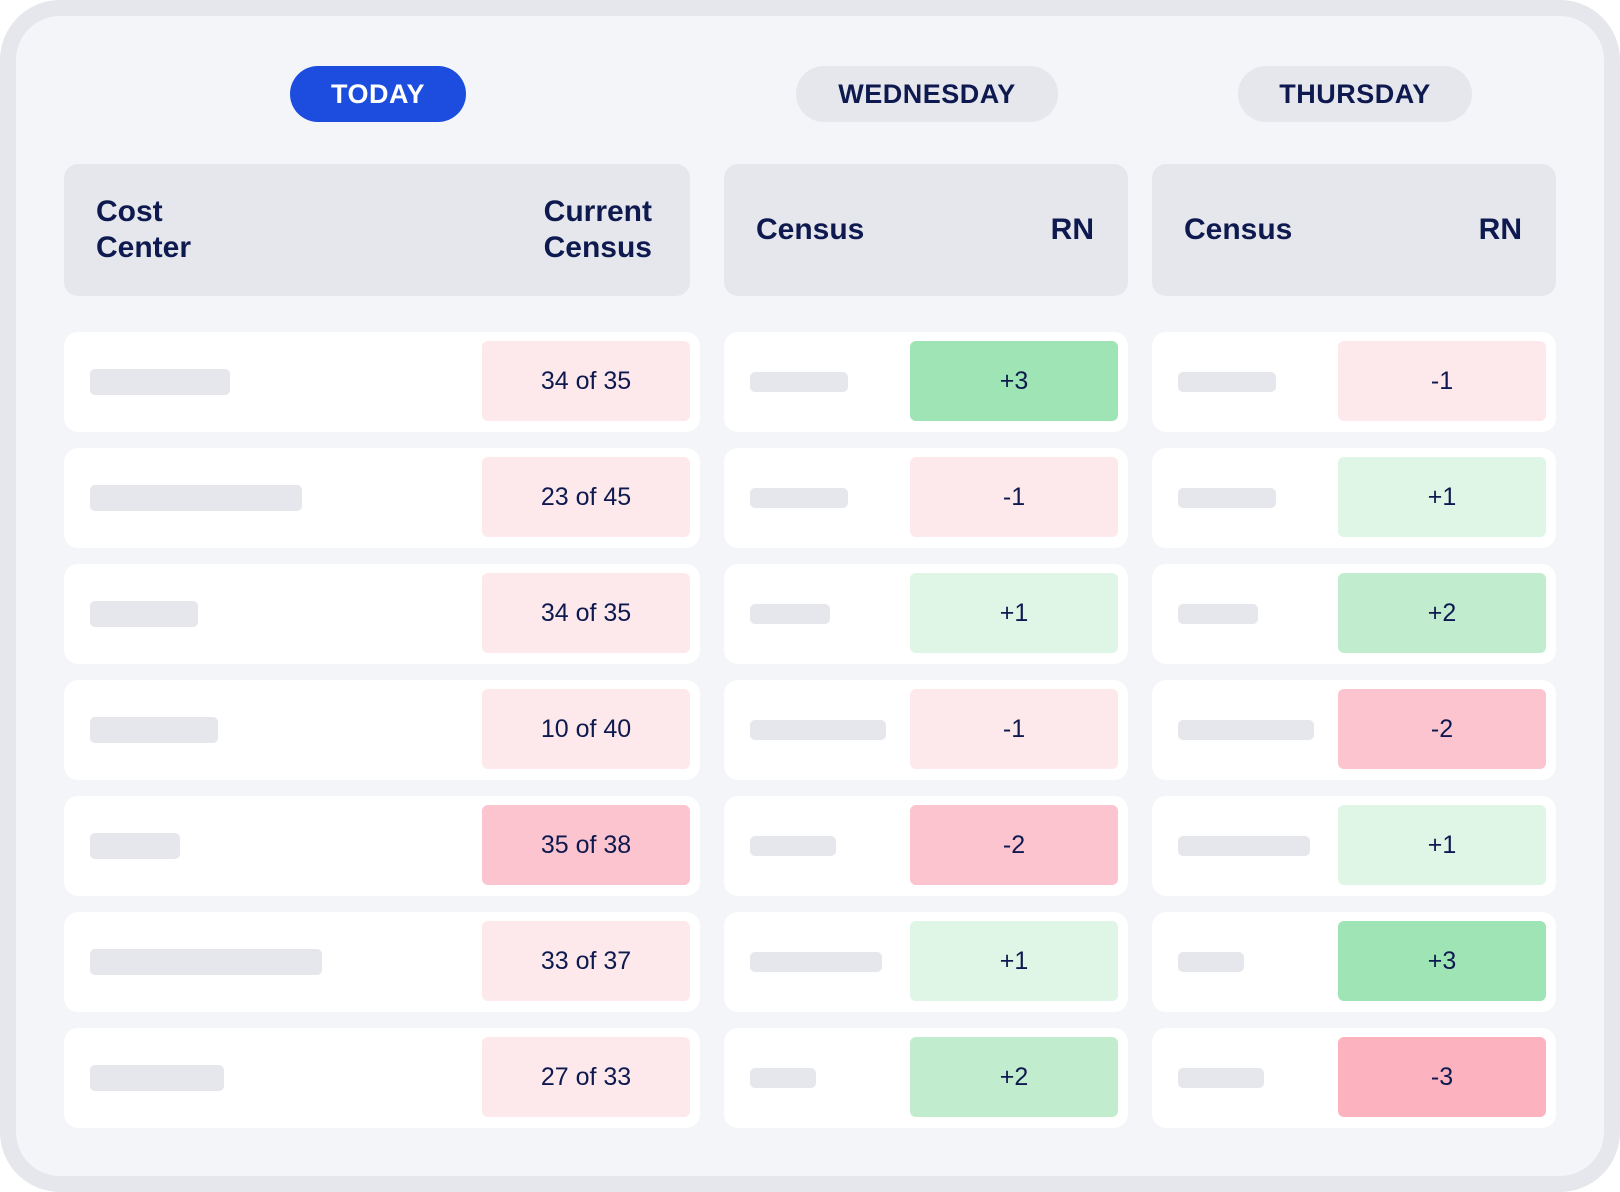  Describe the element at coordinates (377, 230) in the screenshot. I see `today-header: Cost Center Current Census` at that location.